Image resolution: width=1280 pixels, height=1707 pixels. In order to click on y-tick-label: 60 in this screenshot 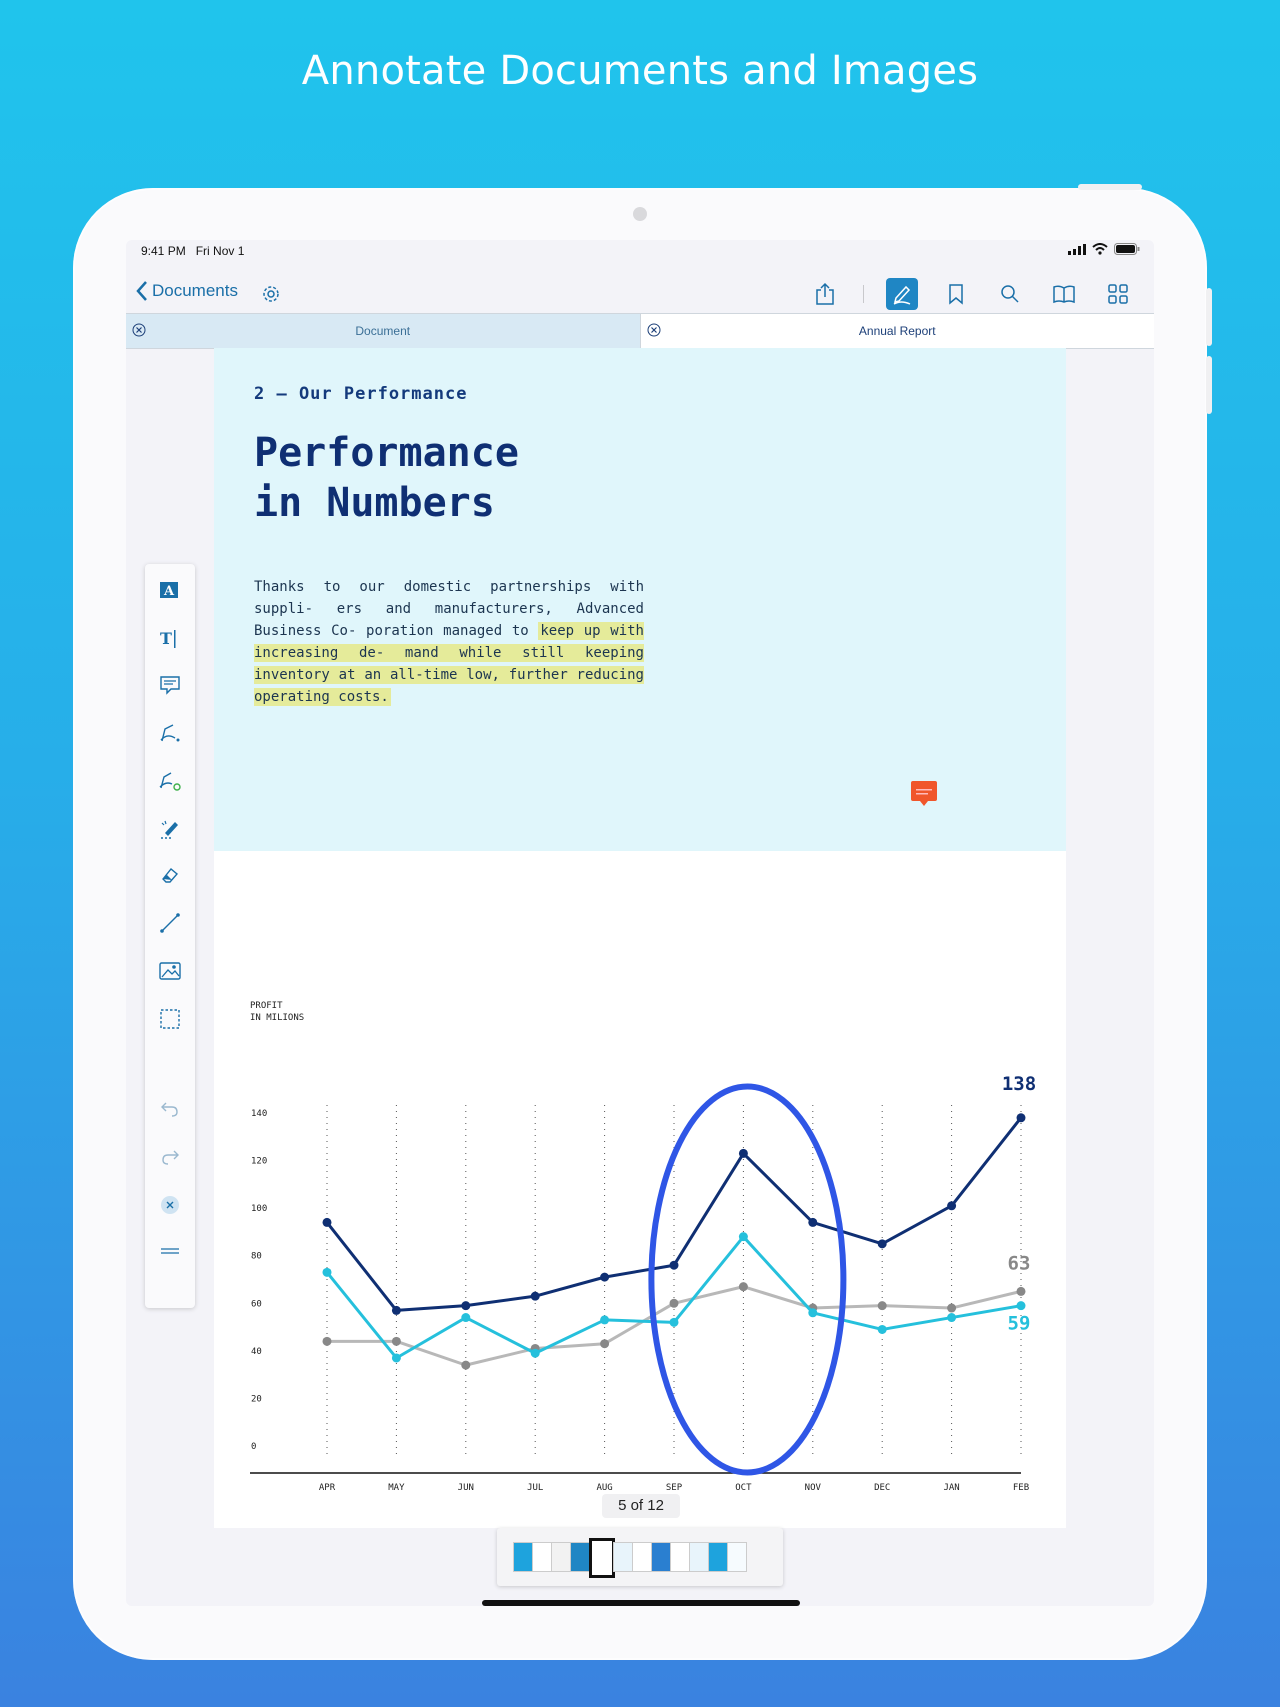, I will do `click(256, 1304)`.